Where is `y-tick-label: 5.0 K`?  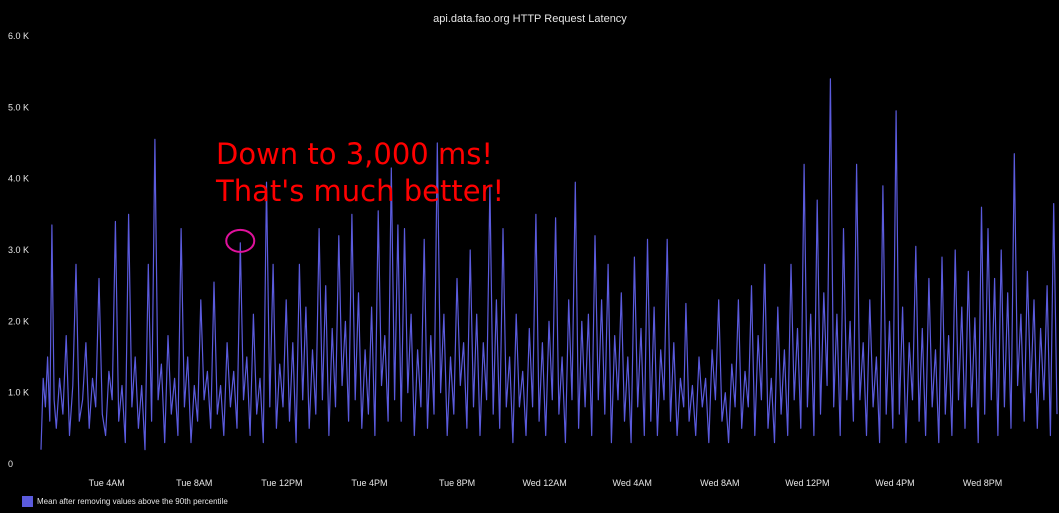 y-tick-label: 5.0 K is located at coordinates (18, 107).